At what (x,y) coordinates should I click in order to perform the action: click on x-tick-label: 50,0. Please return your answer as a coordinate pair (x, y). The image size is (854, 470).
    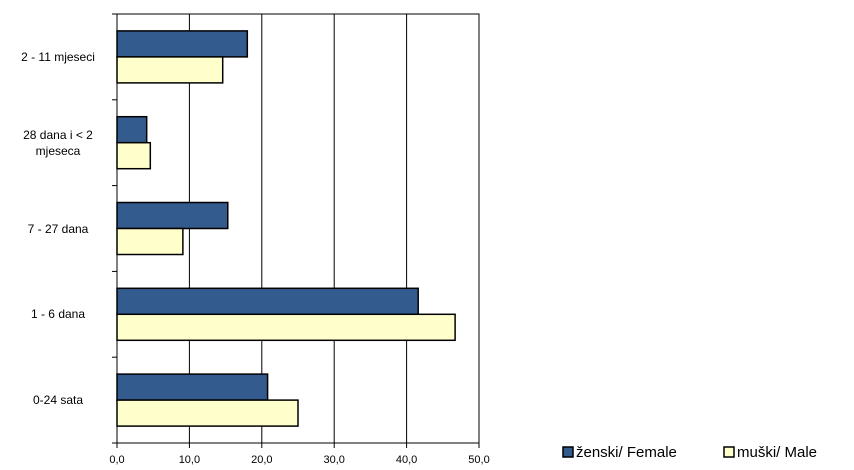
    Looking at the image, I should click on (478, 460).